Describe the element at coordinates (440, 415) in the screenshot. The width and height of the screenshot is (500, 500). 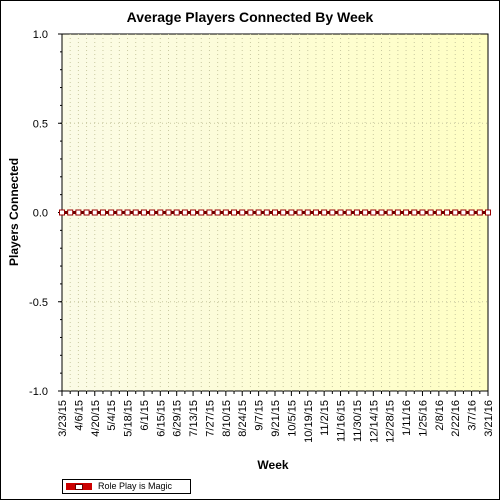
I see `x-tick-label: 2/8/16` at that location.